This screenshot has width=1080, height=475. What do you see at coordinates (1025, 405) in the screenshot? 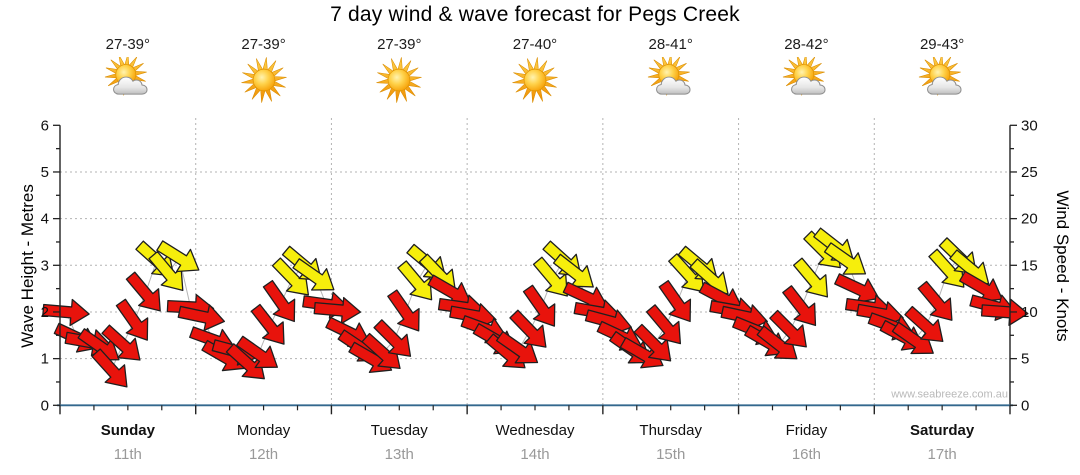
I see `right-axis-tick-label: 0` at bounding box center [1025, 405].